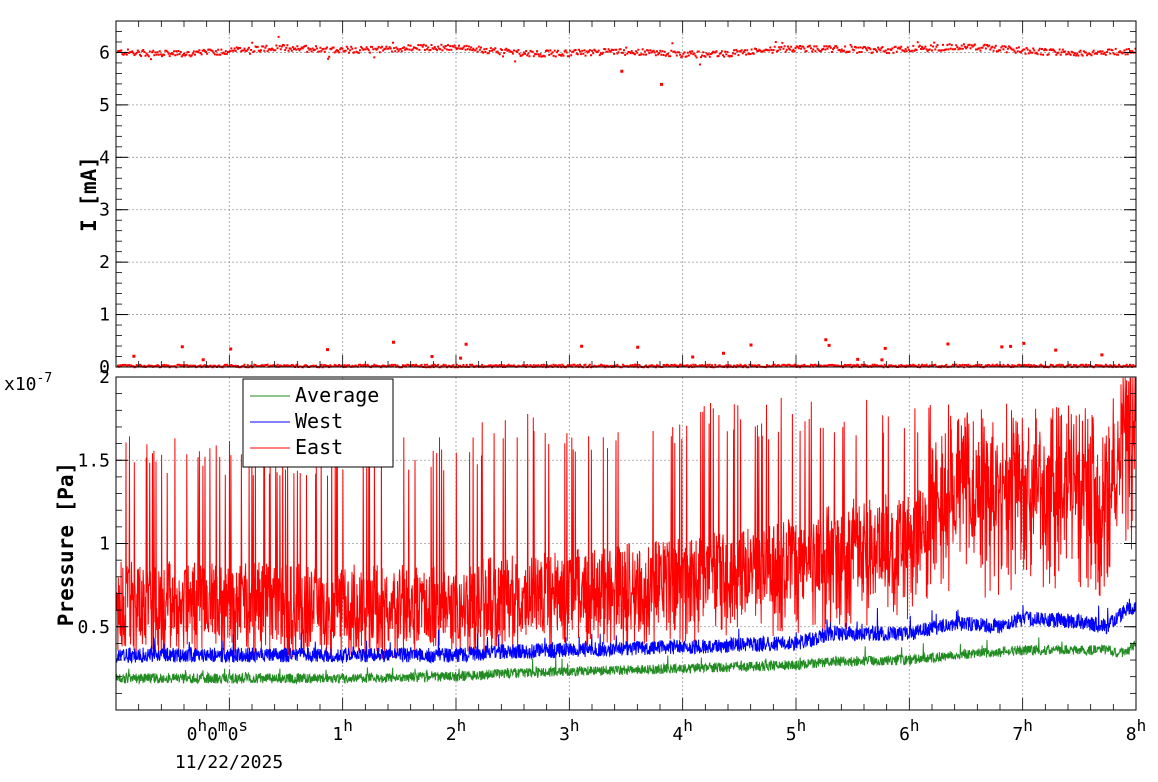 This screenshot has width=1158, height=782. What do you see at coordinates (337, 734) in the screenshot?
I see `x-tick-main: 1` at bounding box center [337, 734].